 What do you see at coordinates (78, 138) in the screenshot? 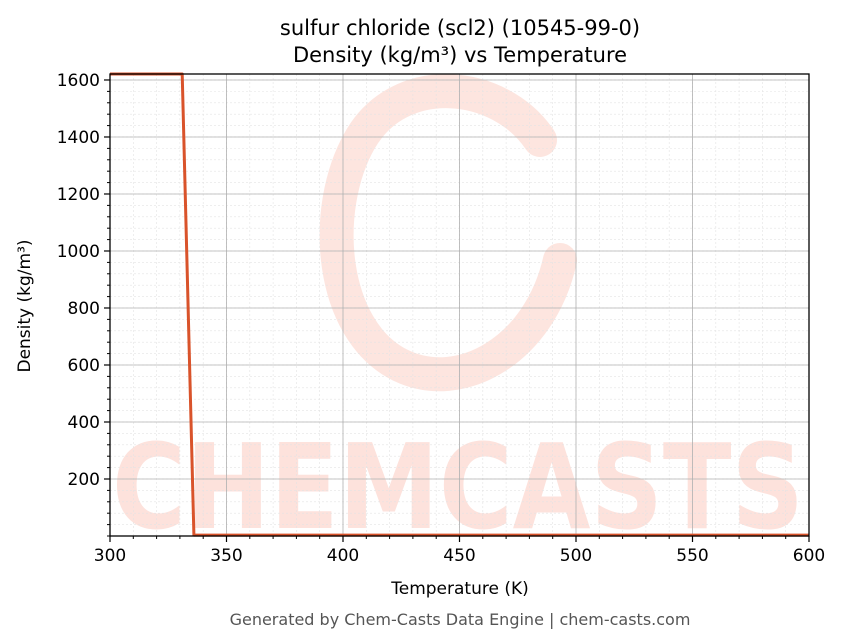
I see `y-tick-label: 1400` at bounding box center [78, 138].